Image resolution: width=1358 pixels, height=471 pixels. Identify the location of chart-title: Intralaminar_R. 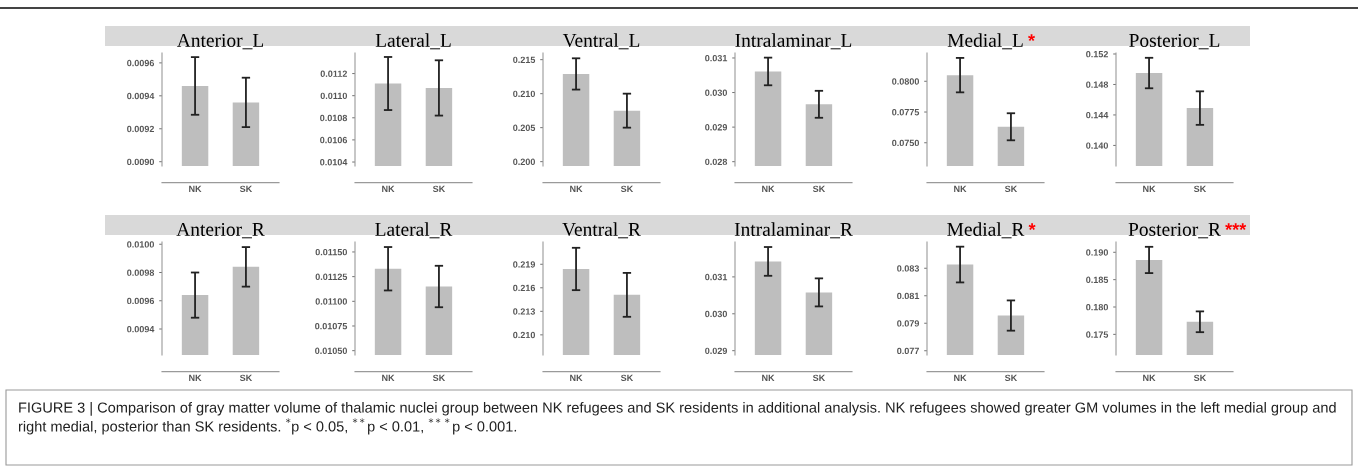
(793, 230).